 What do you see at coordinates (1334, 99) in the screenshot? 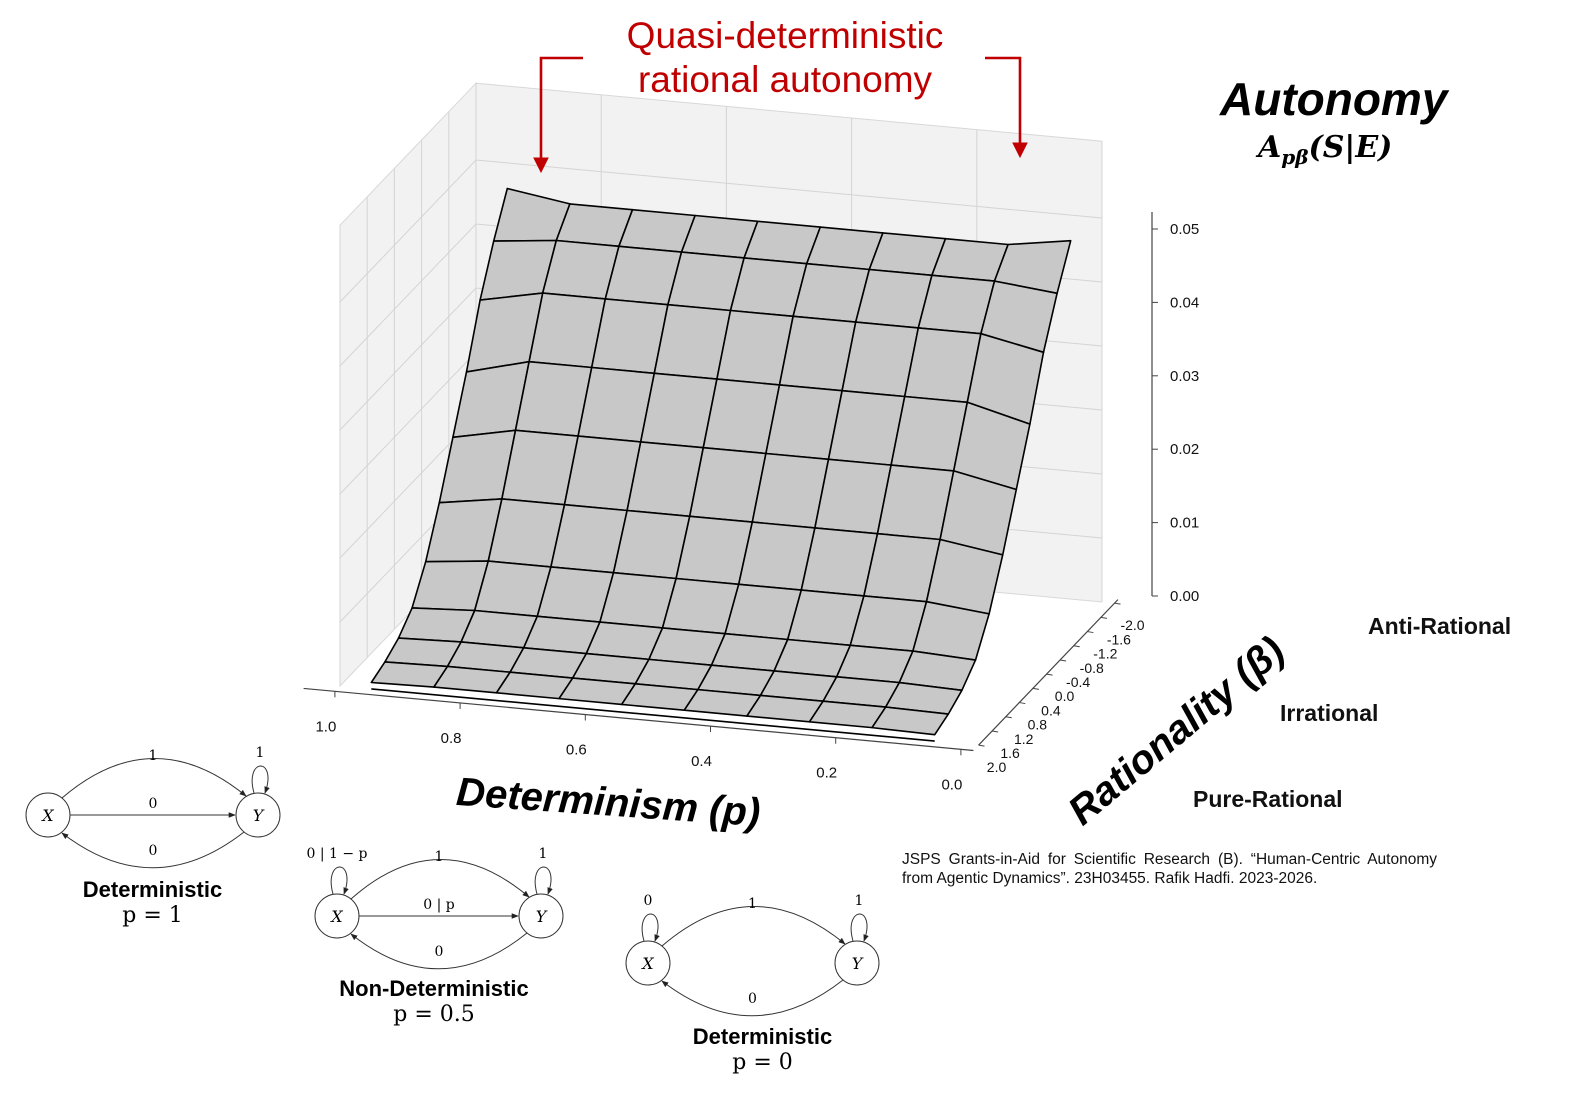
I see `autonomy-title: Autonomy` at bounding box center [1334, 99].